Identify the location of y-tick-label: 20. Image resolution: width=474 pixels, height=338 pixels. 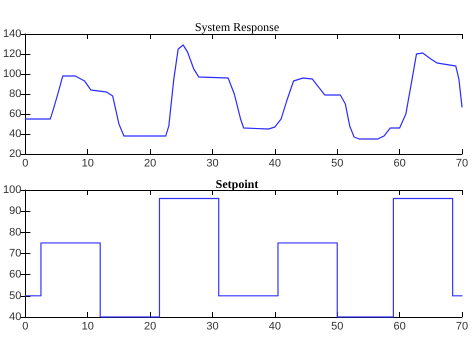
(15, 154).